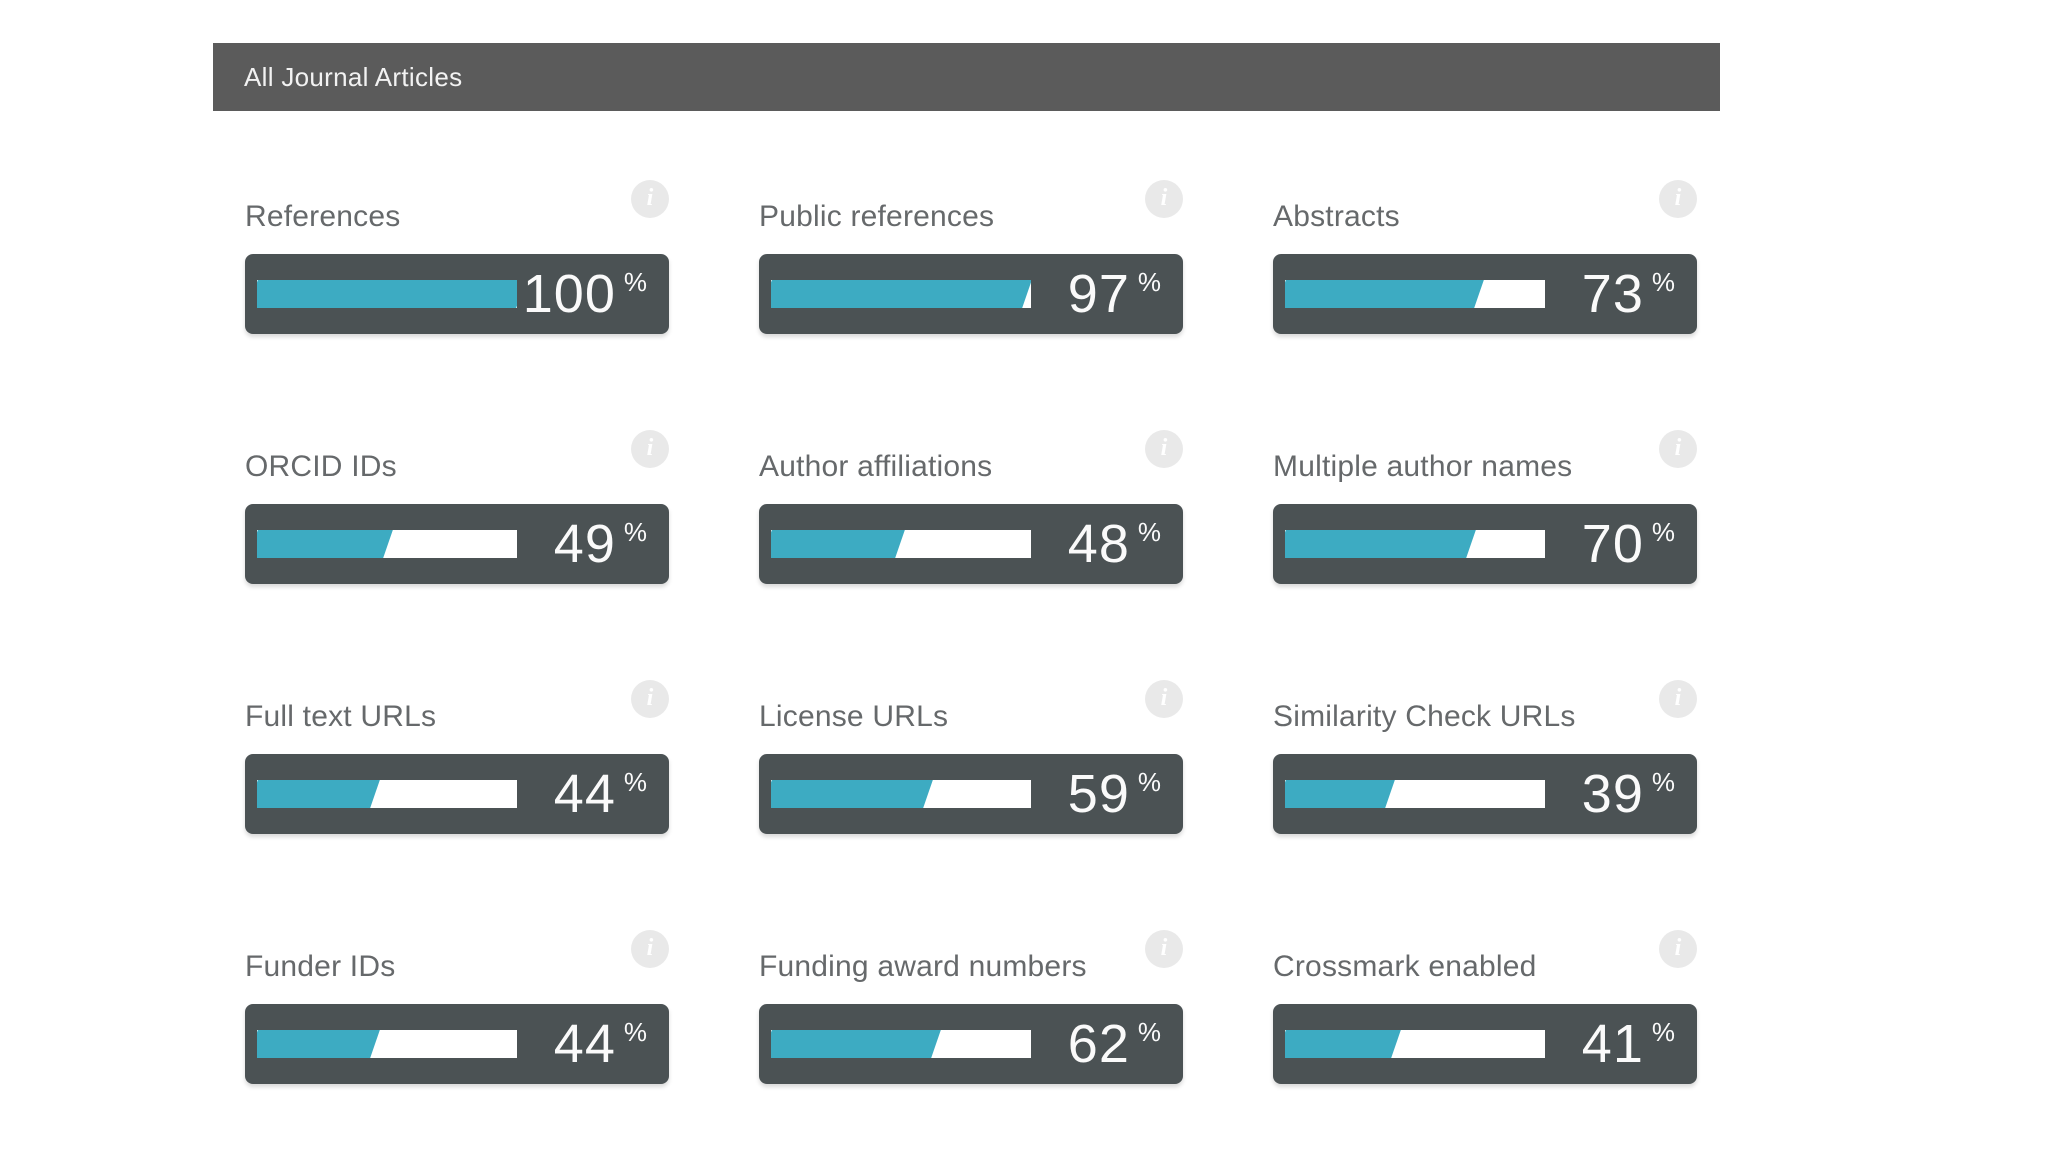 This screenshot has height=1152, width=2048. What do you see at coordinates (584, 1044) in the screenshot?
I see `metric-value: 44` at bounding box center [584, 1044].